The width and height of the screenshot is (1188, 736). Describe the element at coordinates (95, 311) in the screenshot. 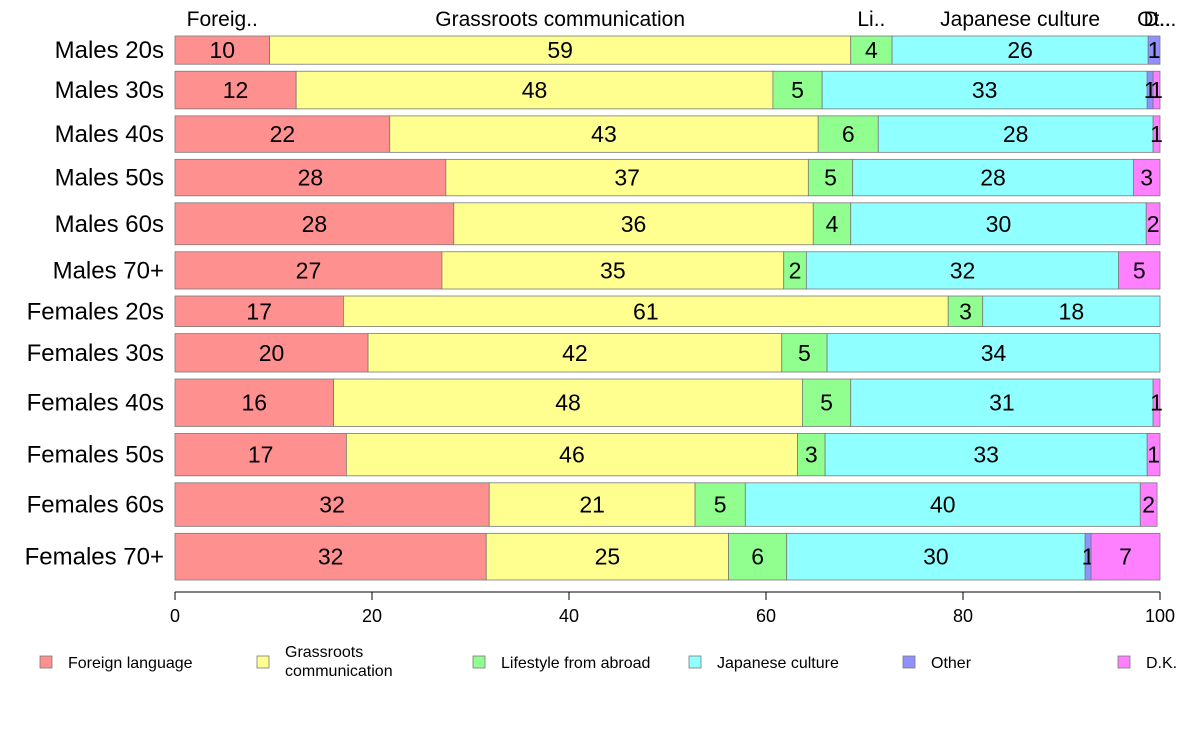

I see `row-label: Females 20s` at that location.